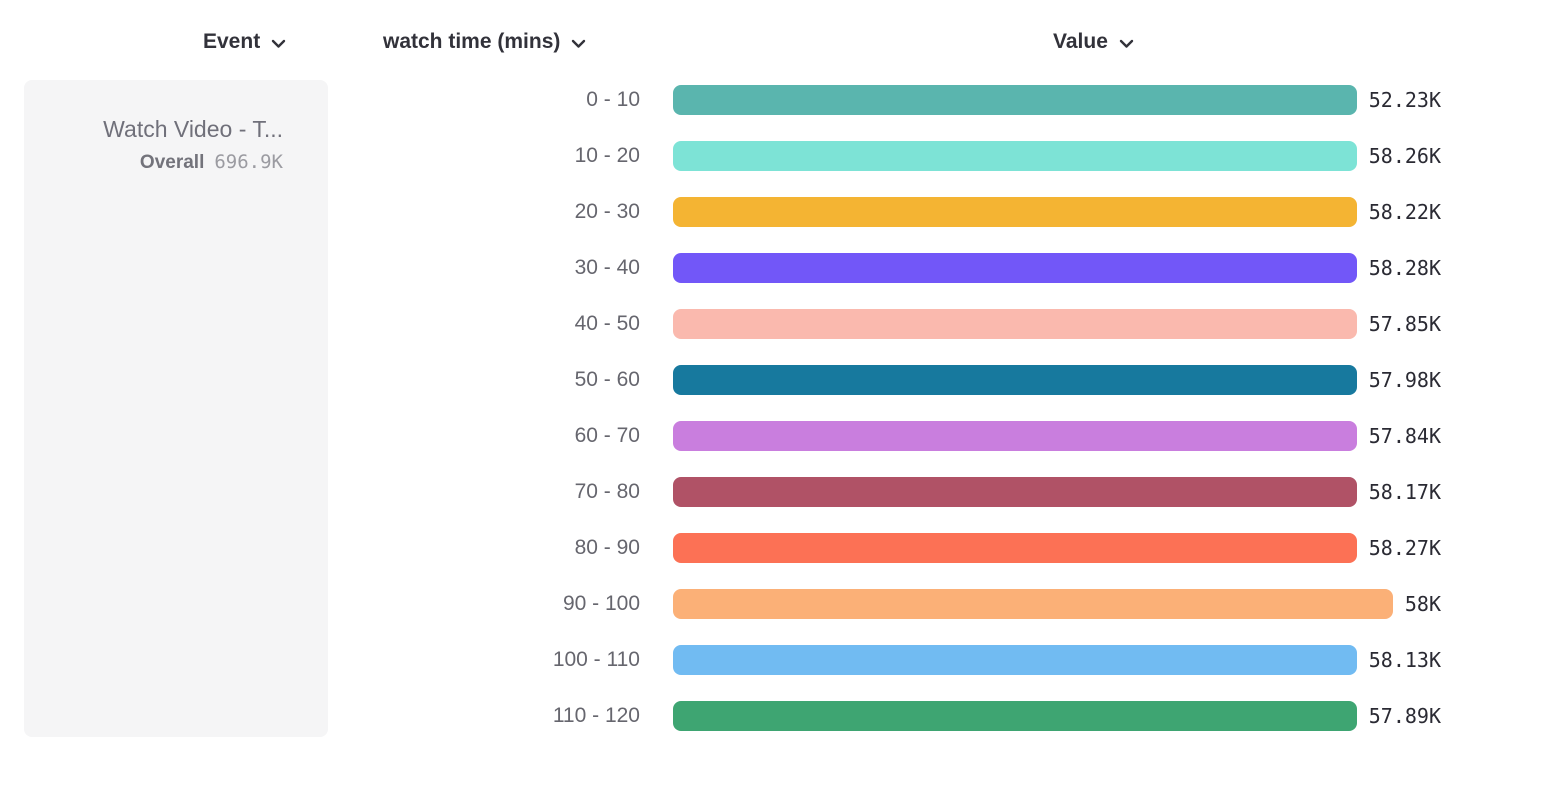  I want to click on bar-row: 0 - 10 52.23K, so click(949, 100).